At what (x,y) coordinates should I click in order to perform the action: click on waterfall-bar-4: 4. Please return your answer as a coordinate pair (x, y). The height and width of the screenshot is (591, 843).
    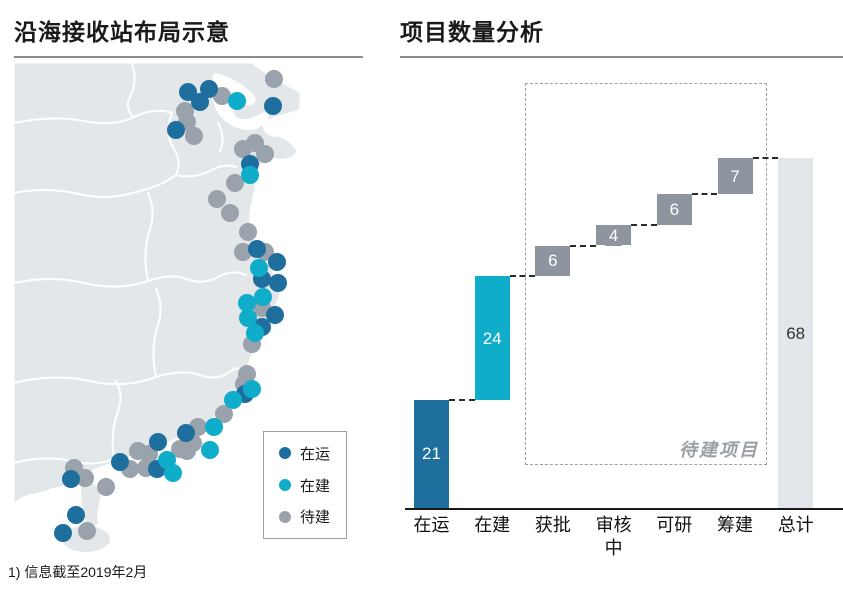
    Looking at the image, I should click on (614, 235).